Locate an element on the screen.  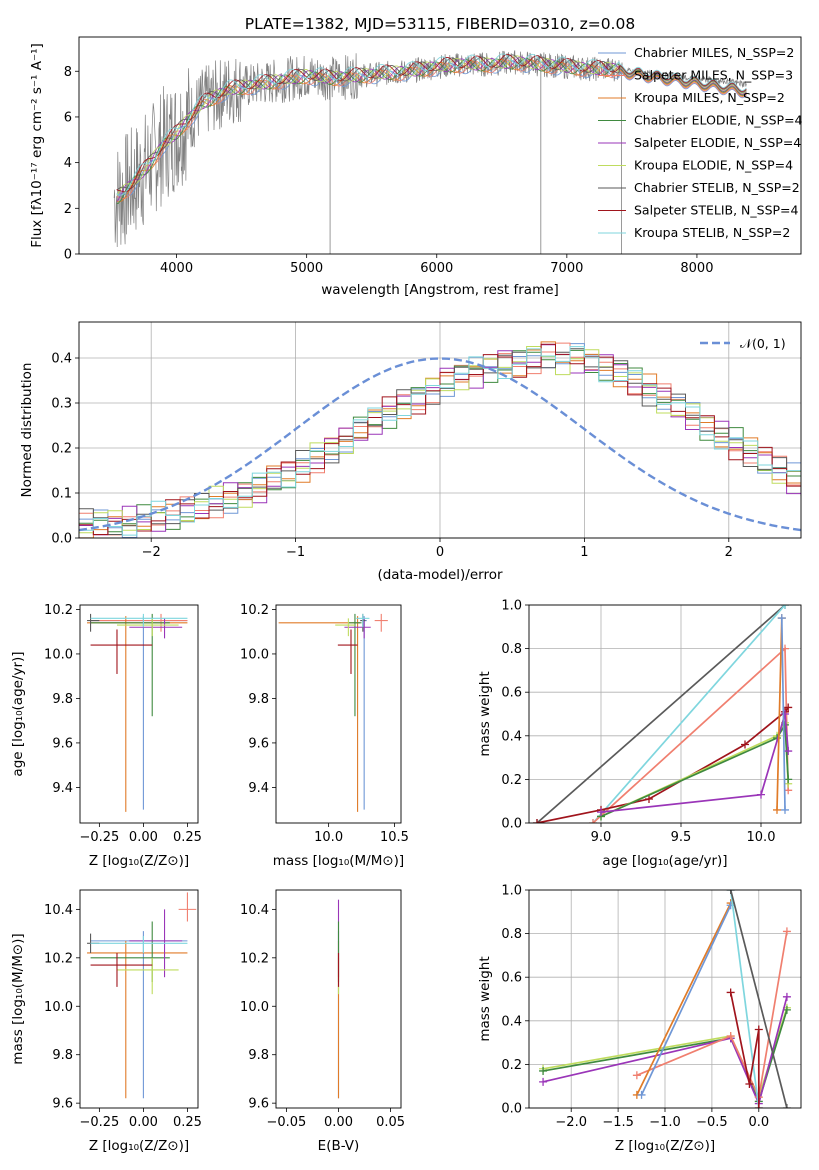
x-tick-label: 1 is located at coordinates (584, 552).